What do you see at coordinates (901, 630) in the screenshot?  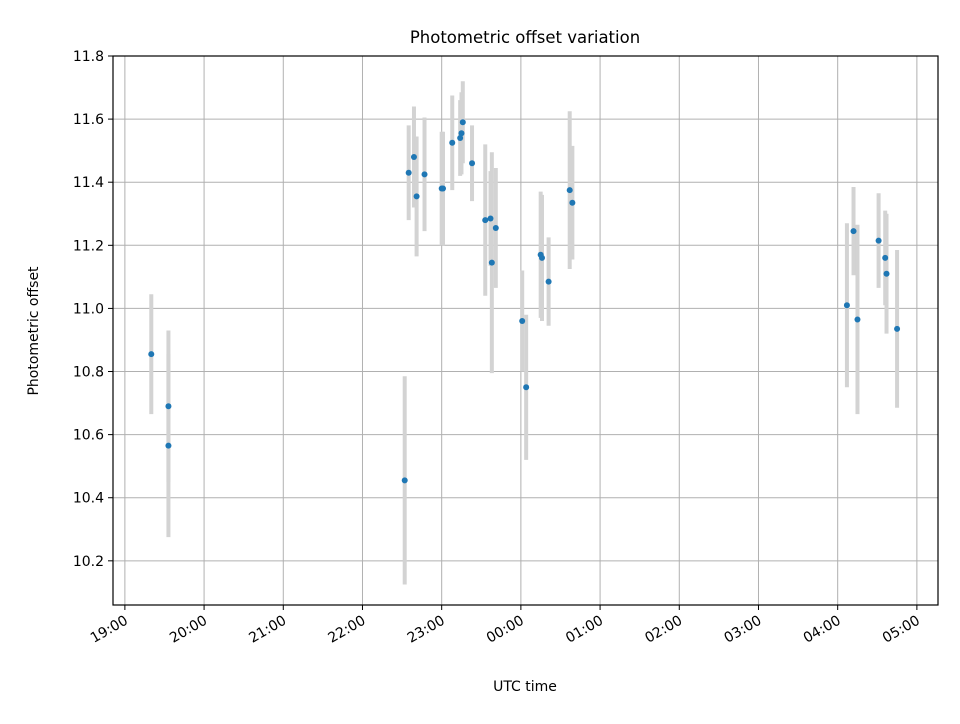 I see `x-tick-label: 05:00` at bounding box center [901, 630].